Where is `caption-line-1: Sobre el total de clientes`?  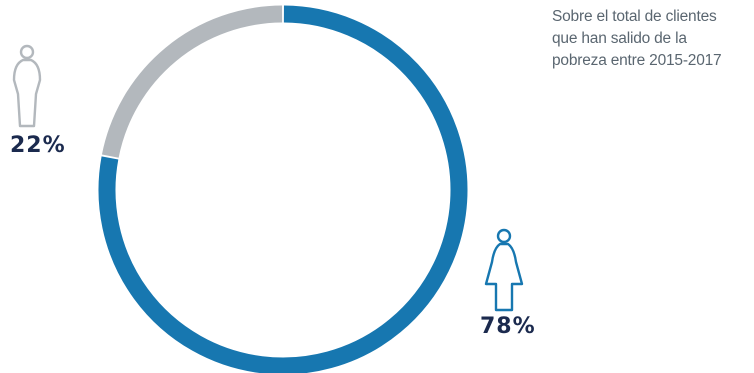 caption-line-1: Sobre el total de clientes is located at coordinates (634, 16).